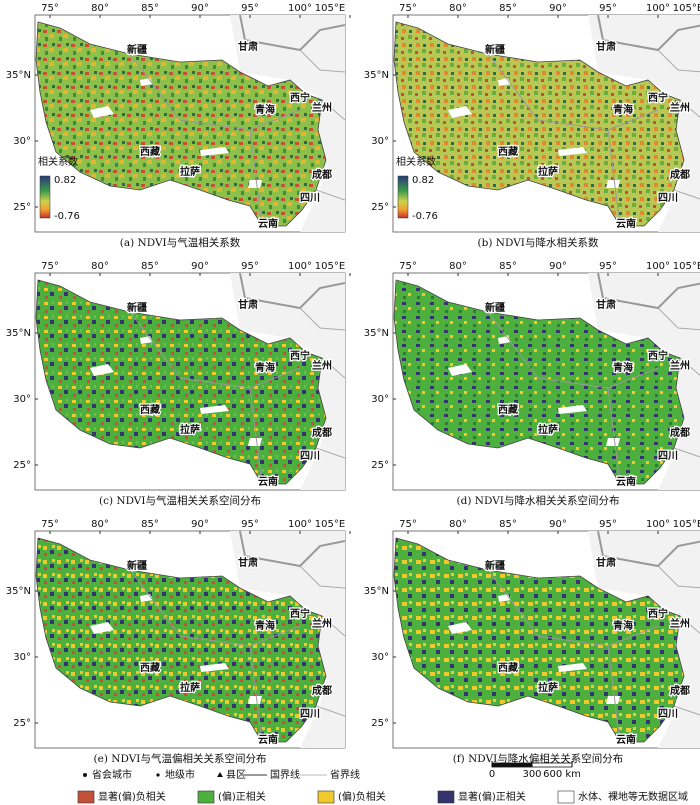 The height and width of the screenshot is (805, 700). What do you see at coordinates (242, 796) in the screenshot?
I see `class-label: (偏)正相关` at bounding box center [242, 796].